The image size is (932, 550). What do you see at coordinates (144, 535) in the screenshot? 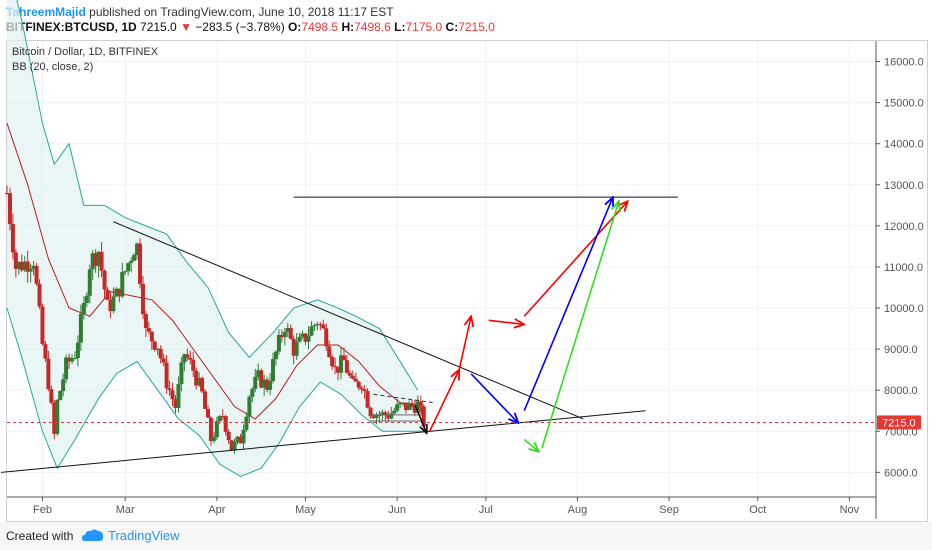
I see `tradingview-brand: TradingView` at bounding box center [144, 535].